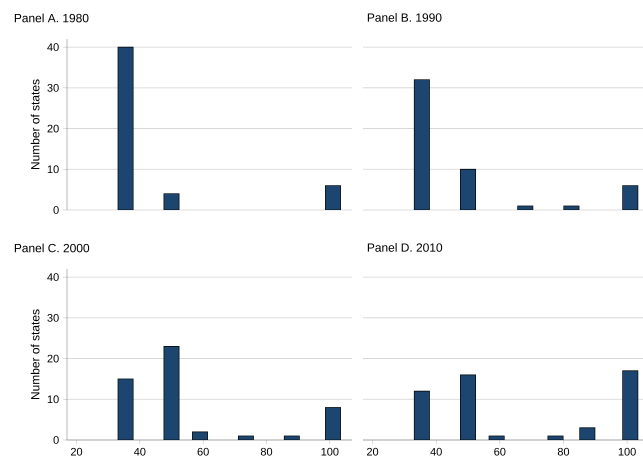  I want to click on chart-title: Panel A. 1980, so click(51, 18).